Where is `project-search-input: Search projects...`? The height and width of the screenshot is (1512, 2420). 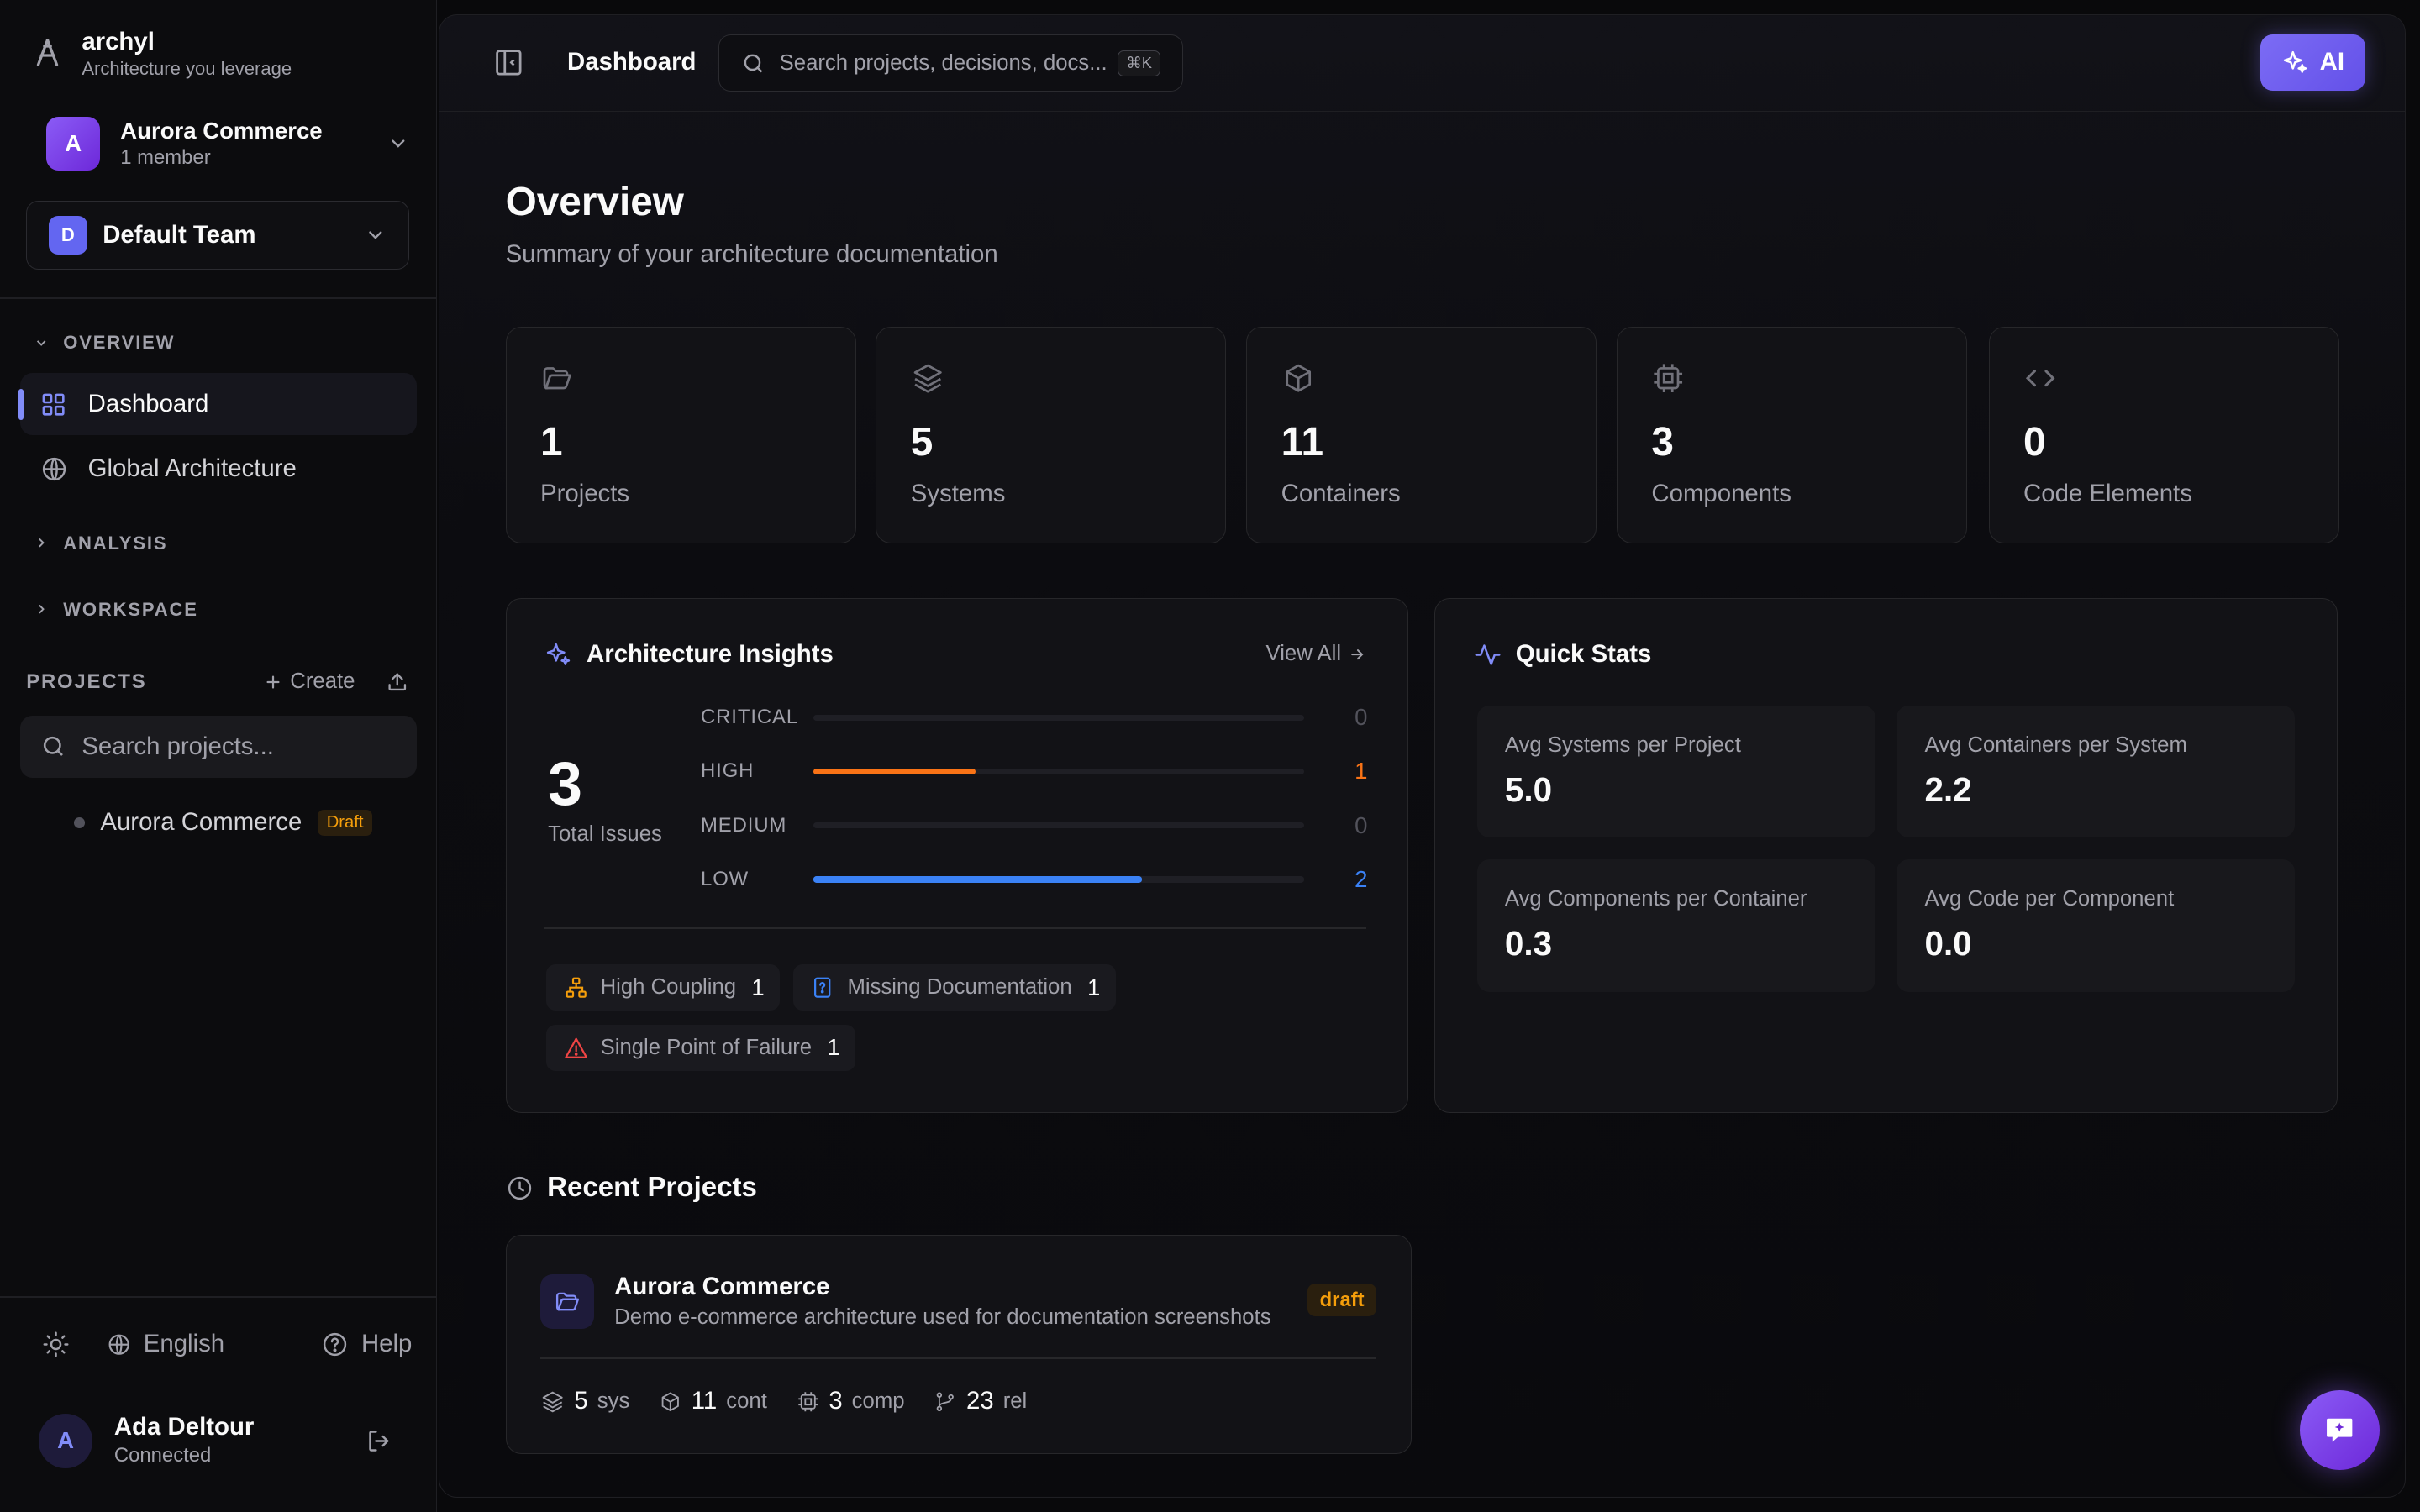 project-search-input: Search projects... is located at coordinates (218, 747).